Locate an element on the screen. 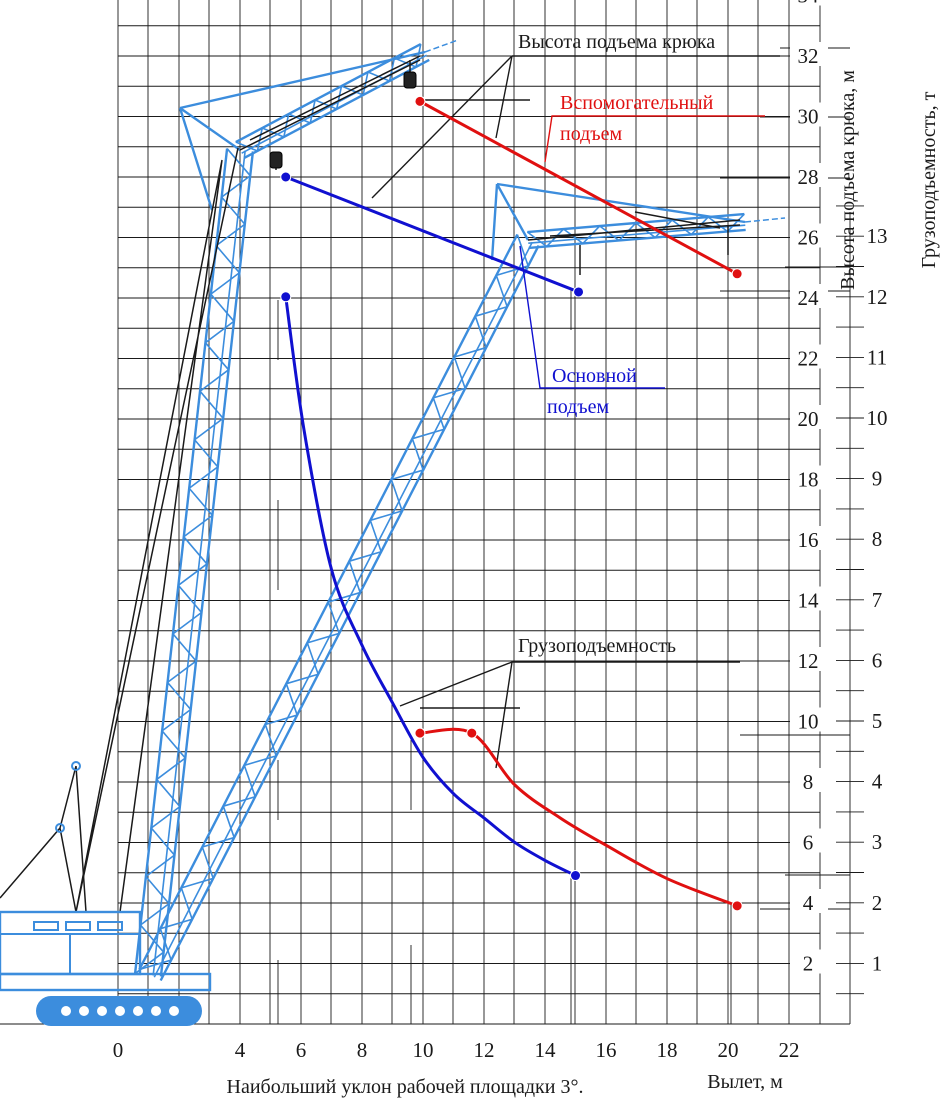  height-tick-label: 14 is located at coordinates (809, 601).